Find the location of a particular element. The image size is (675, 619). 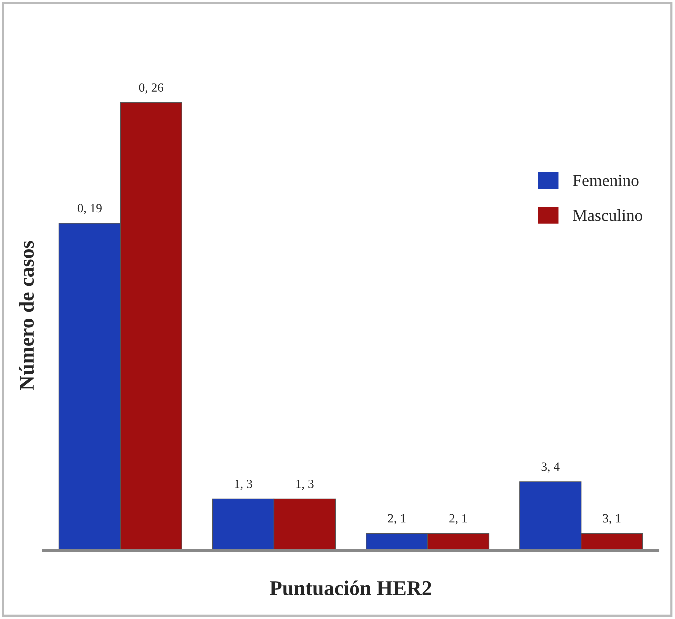

data-label: 0, 19 is located at coordinates (90, 209).